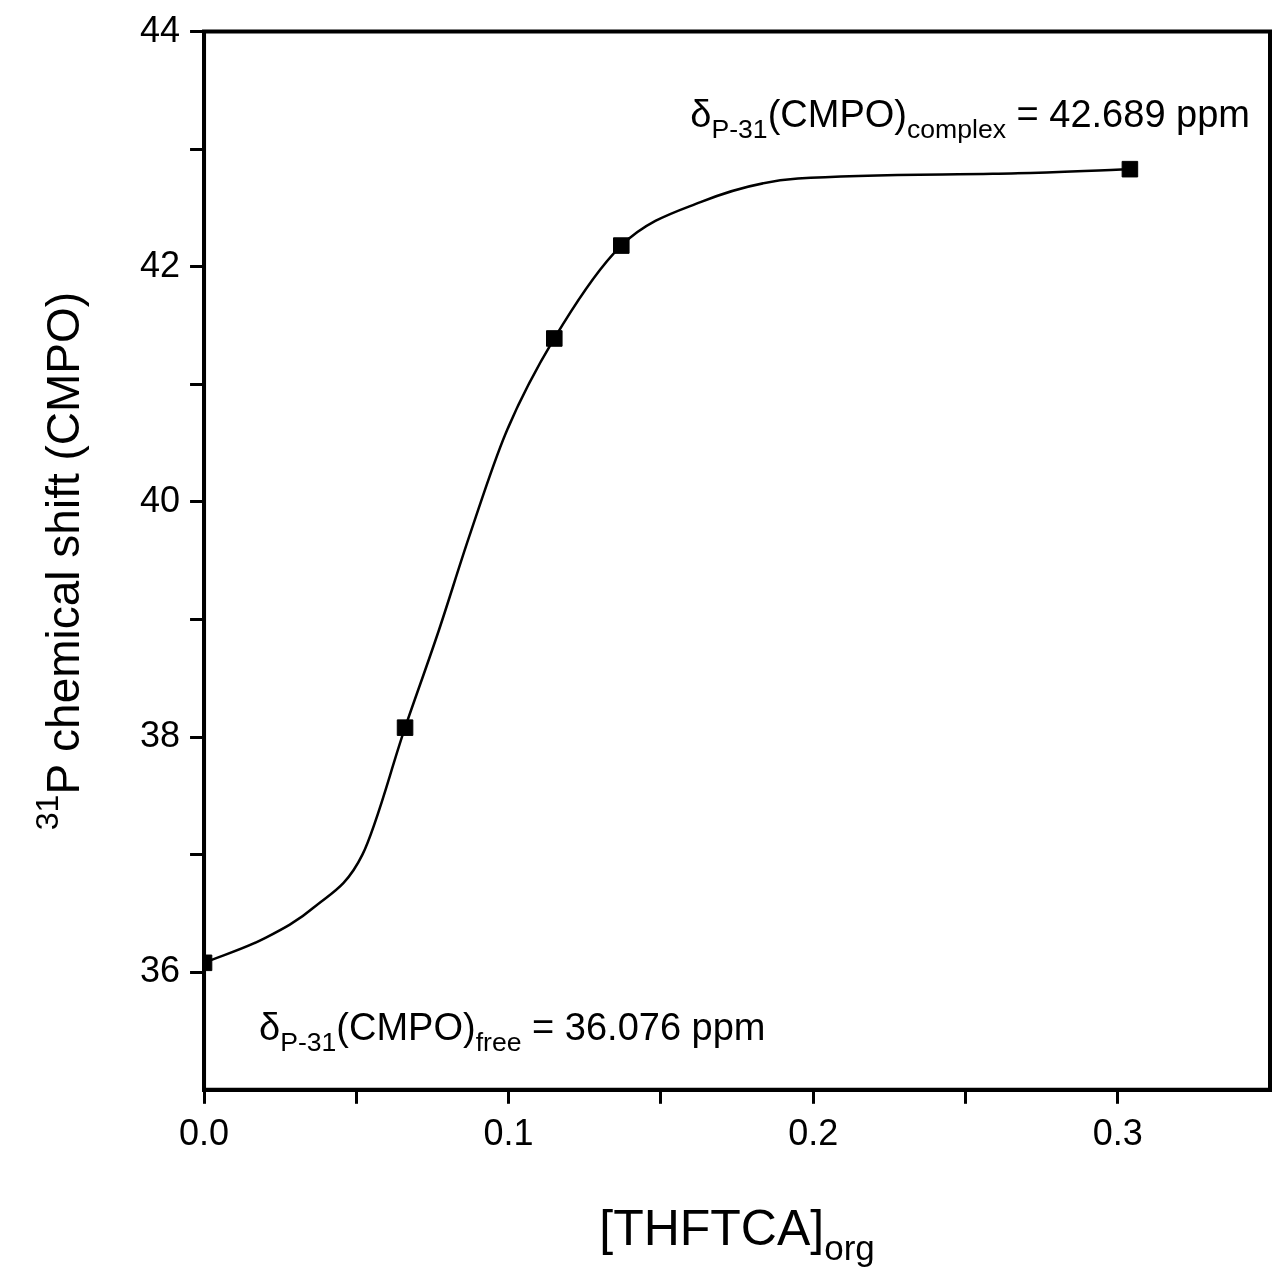 The image size is (1282, 1277). Describe the element at coordinates (813, 1133) in the screenshot. I see `x-tick-label: 0.2` at that location.